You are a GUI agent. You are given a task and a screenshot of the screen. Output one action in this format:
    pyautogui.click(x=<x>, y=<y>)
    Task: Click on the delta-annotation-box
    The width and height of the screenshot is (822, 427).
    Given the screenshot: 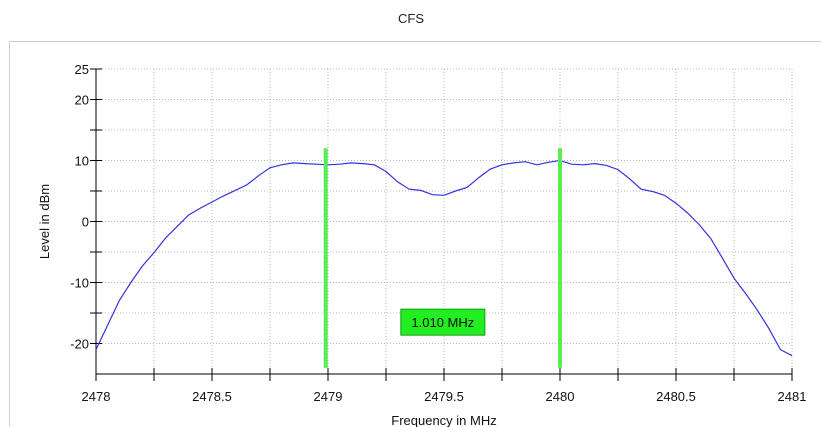 What is the action you would take?
    pyautogui.click(x=443, y=322)
    